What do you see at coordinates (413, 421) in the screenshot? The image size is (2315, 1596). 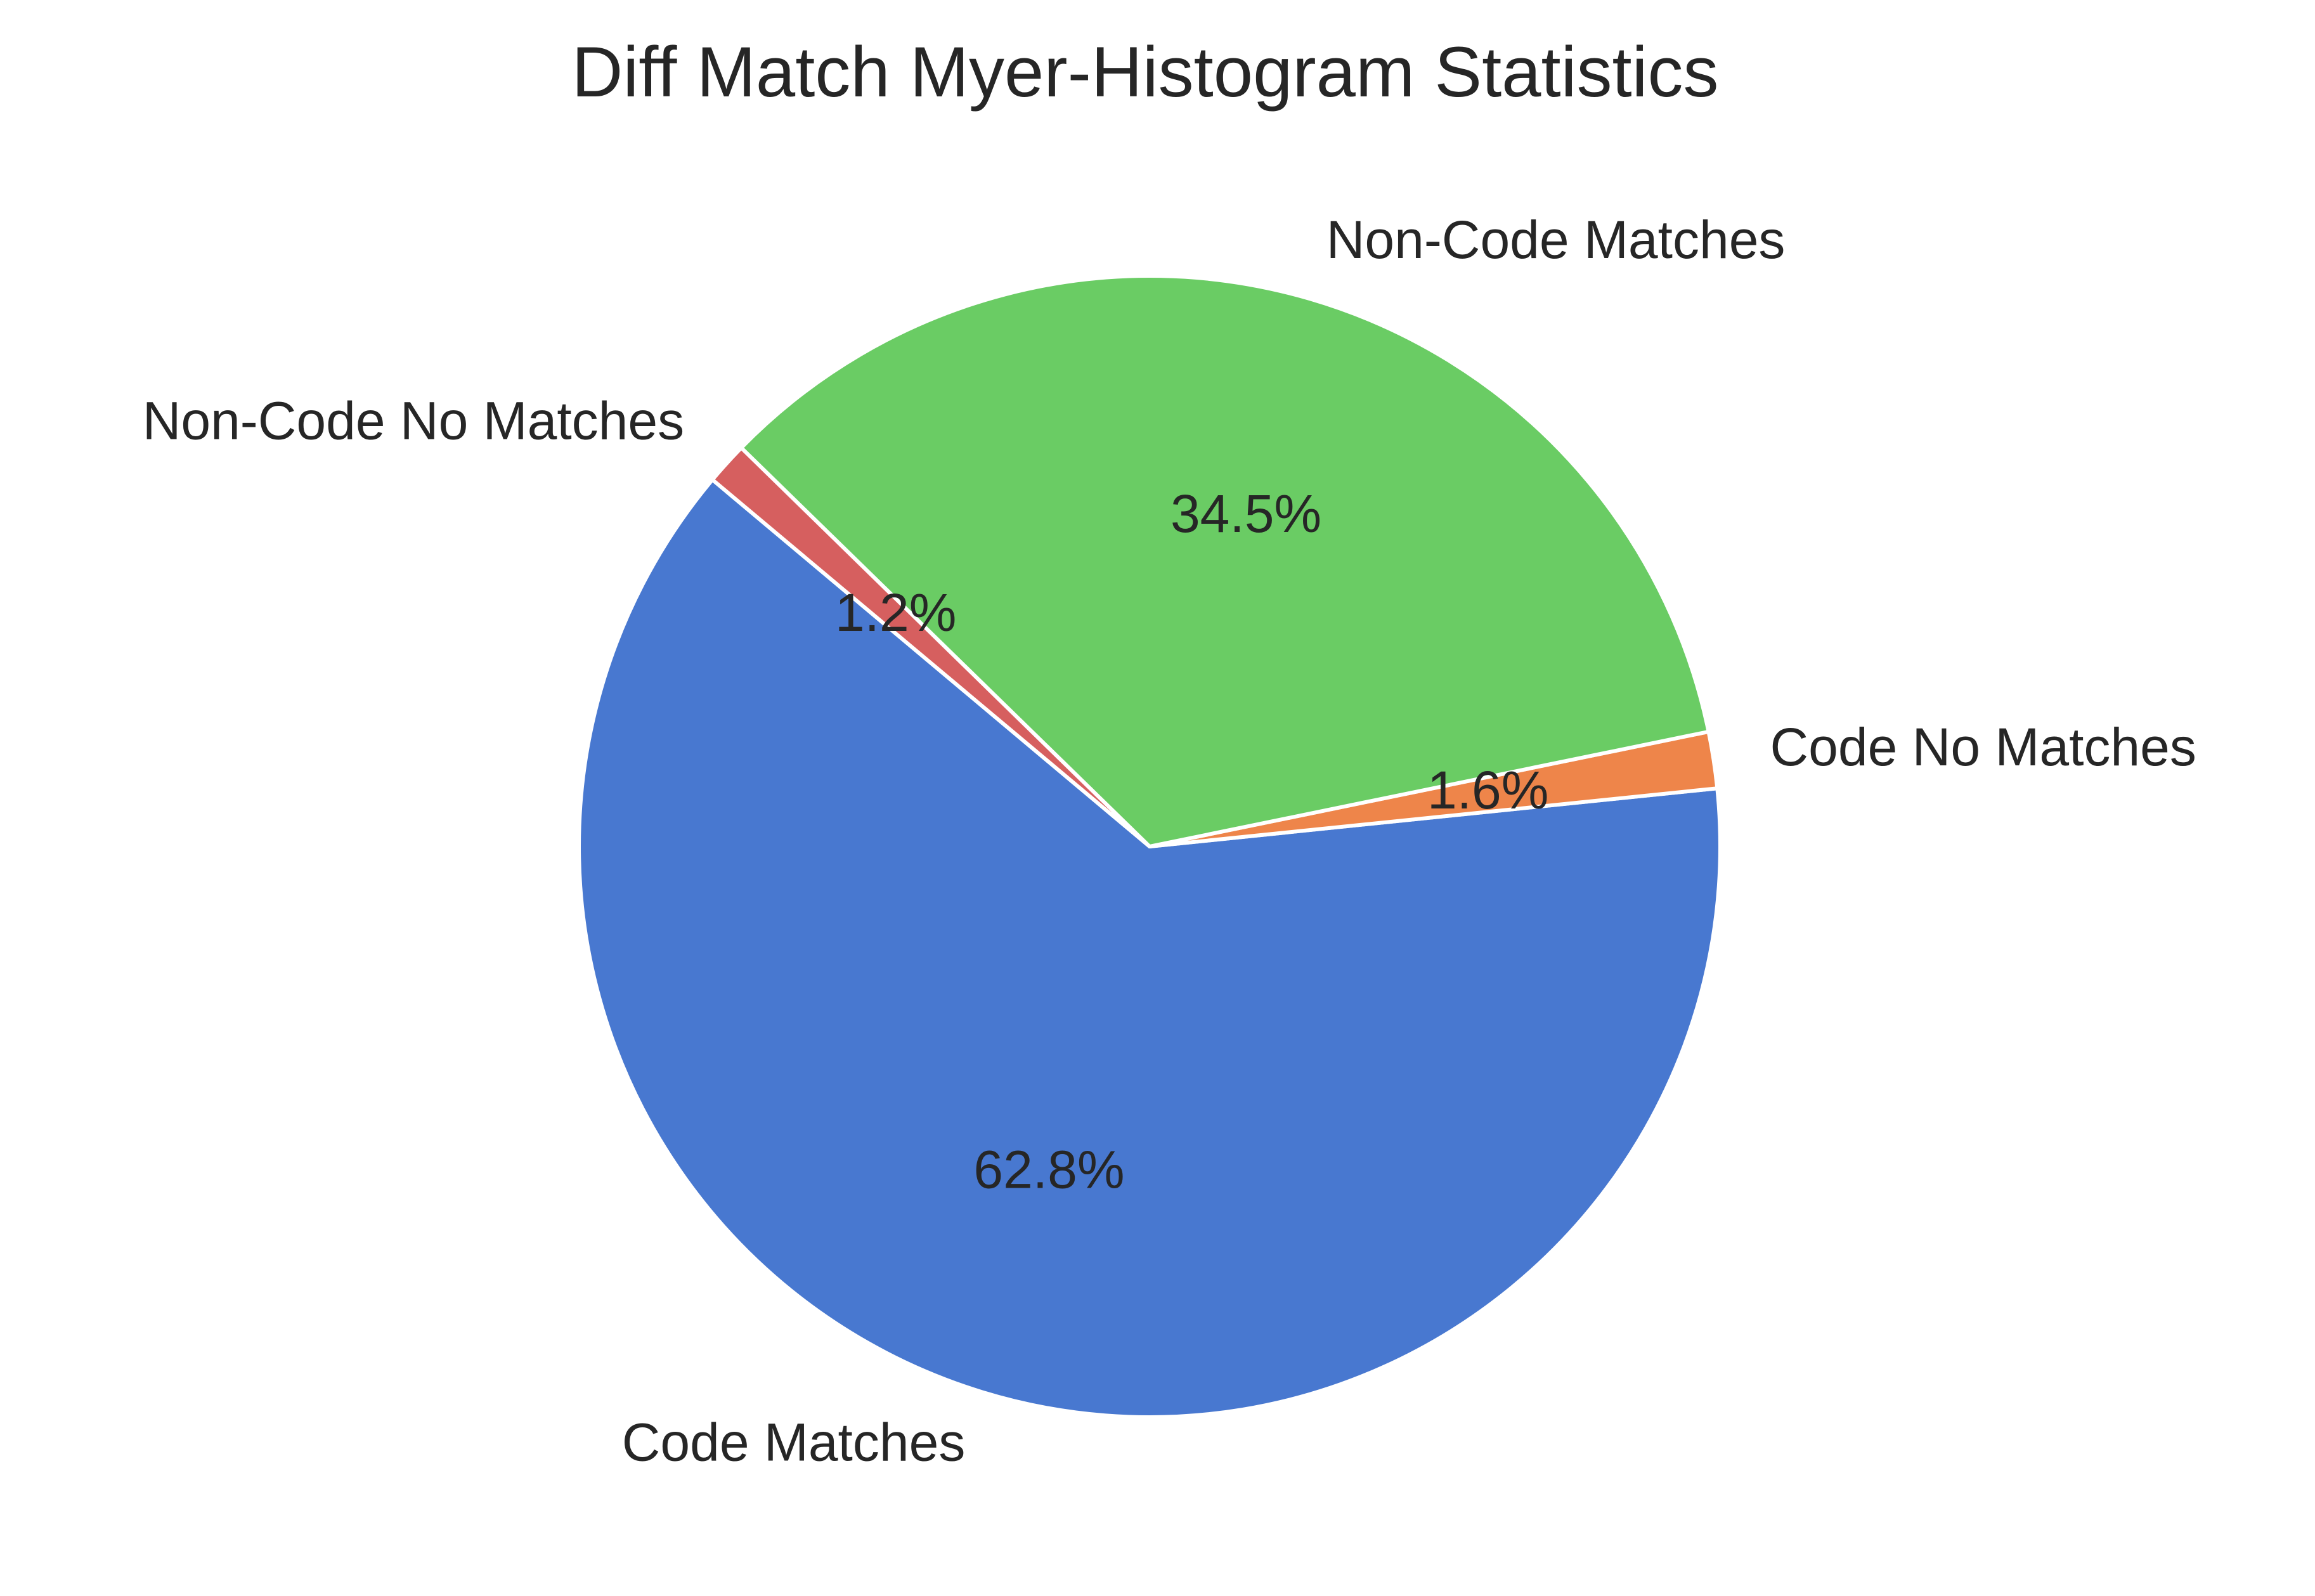 I see `slice-label-non-code-no-matches: Non-Code No Matches` at bounding box center [413, 421].